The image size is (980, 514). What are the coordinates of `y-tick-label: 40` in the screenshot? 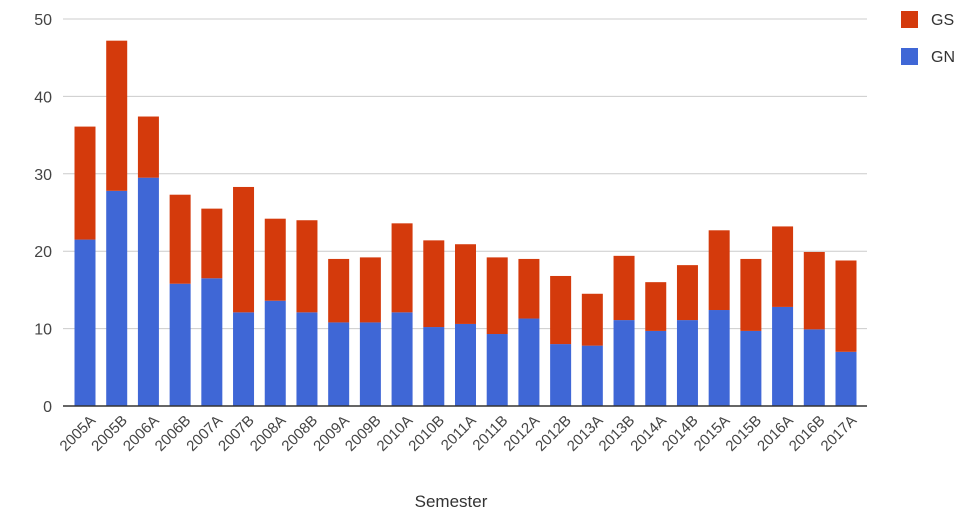 It's located at (43, 97).